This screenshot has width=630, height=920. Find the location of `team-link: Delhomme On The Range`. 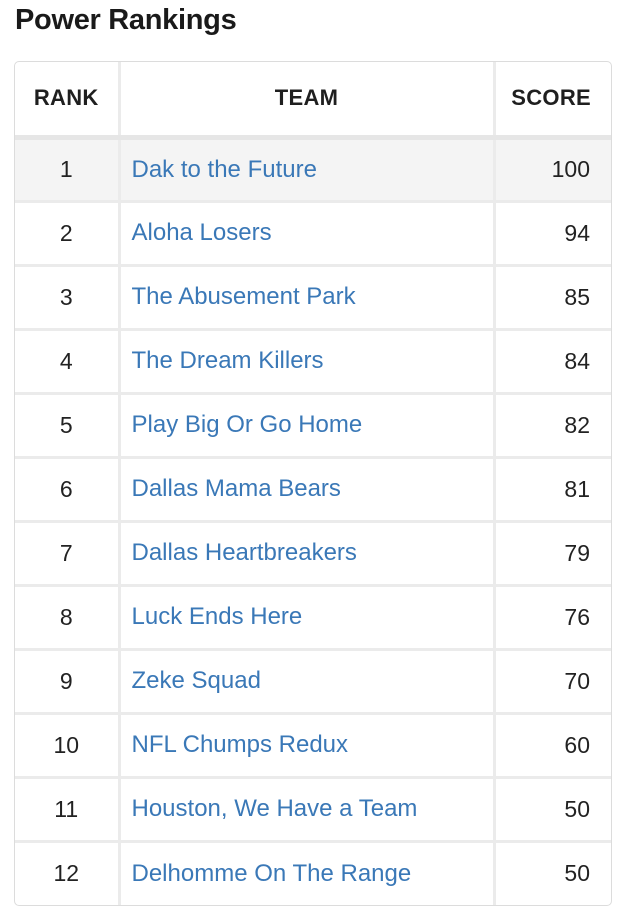

team-link: Delhomme On The Range is located at coordinates (271, 873).